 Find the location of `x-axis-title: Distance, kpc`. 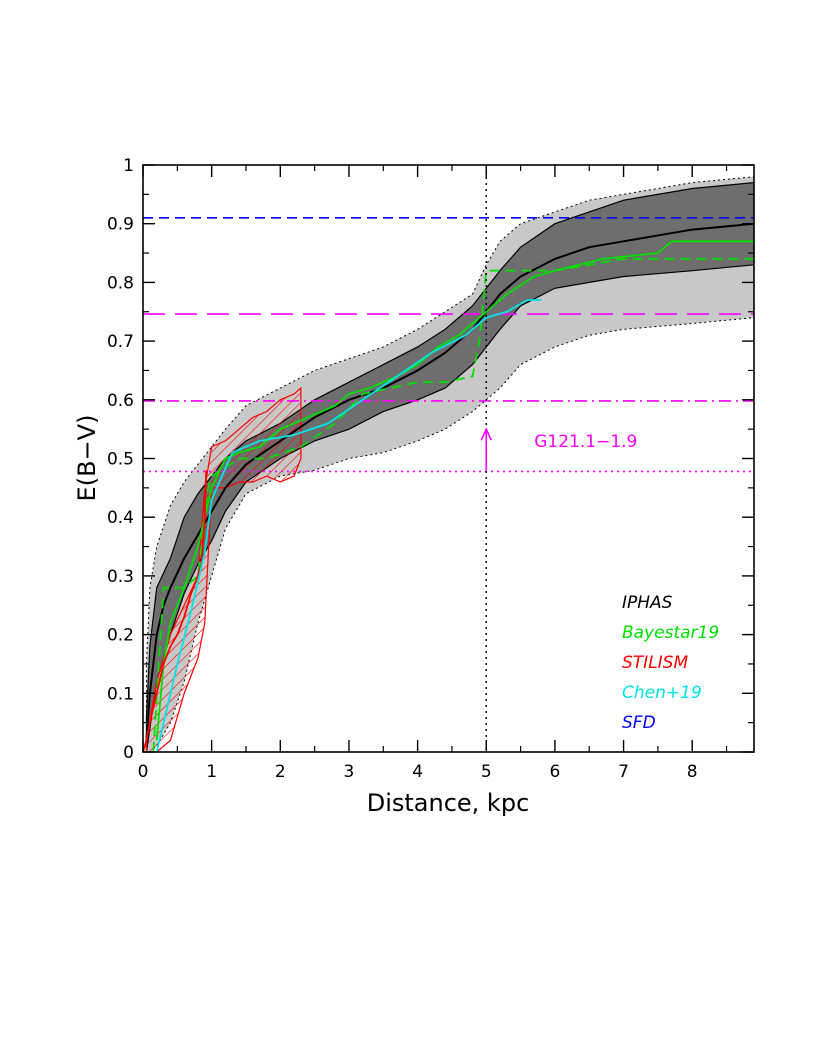

x-axis-title: Distance, kpc is located at coordinates (448, 803).